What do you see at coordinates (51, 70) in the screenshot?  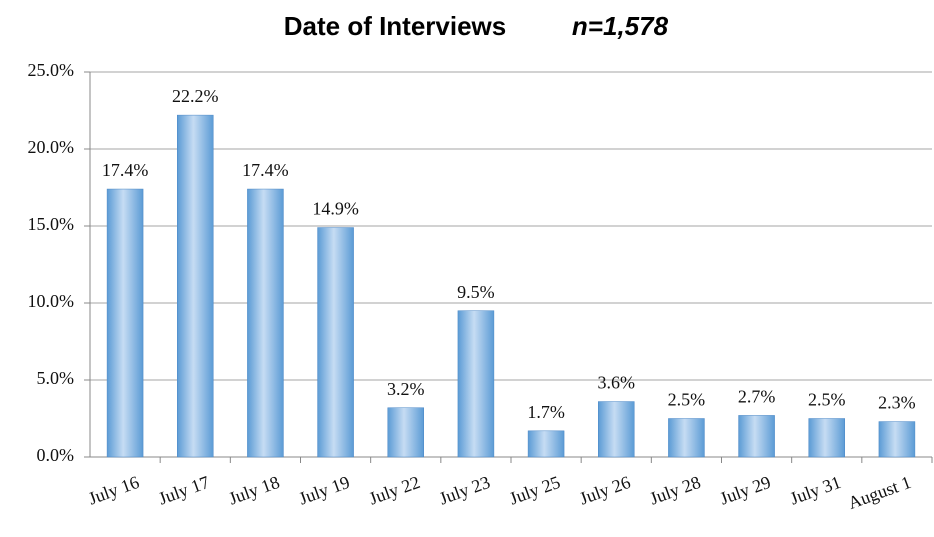 I see `y-tick-label: 25.0%` at bounding box center [51, 70].